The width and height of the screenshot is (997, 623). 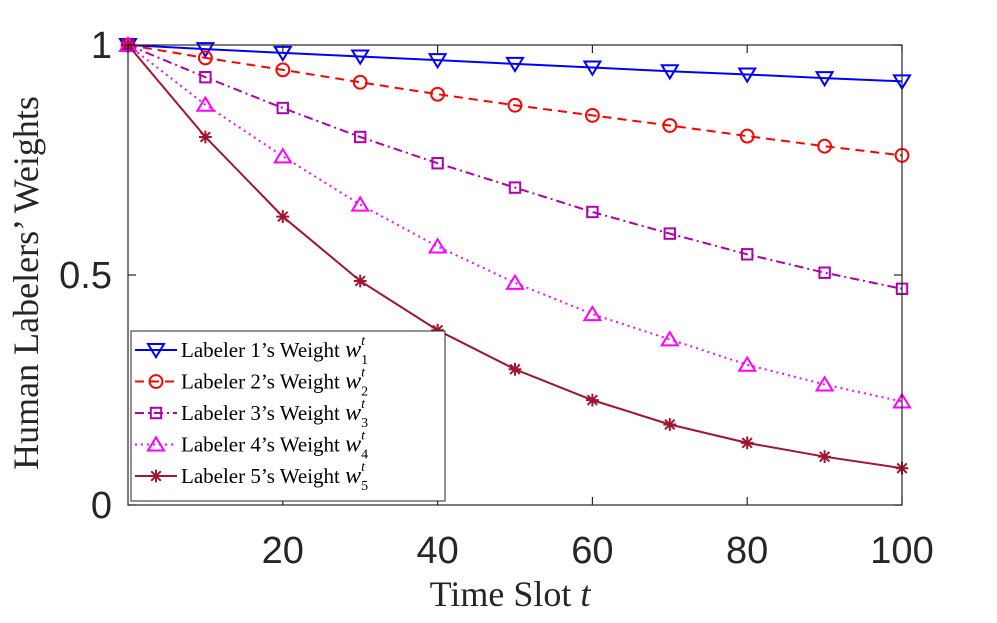 What do you see at coordinates (283, 551) in the screenshot?
I see `x-tick-label: 20` at bounding box center [283, 551].